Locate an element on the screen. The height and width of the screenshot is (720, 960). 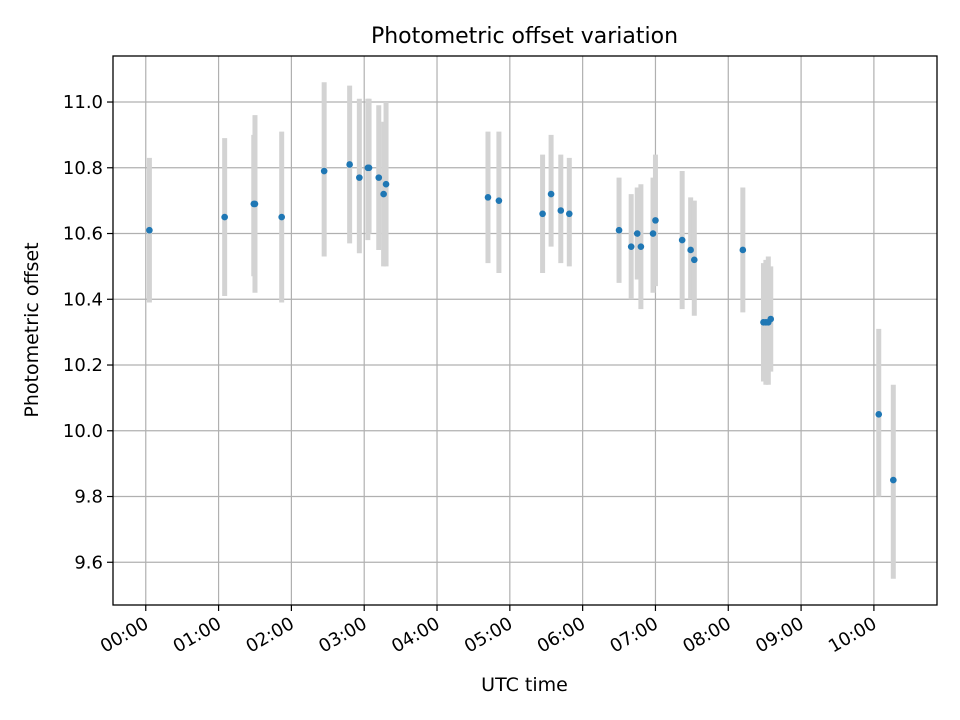
x-axis-label: UTC time is located at coordinates (524, 685).